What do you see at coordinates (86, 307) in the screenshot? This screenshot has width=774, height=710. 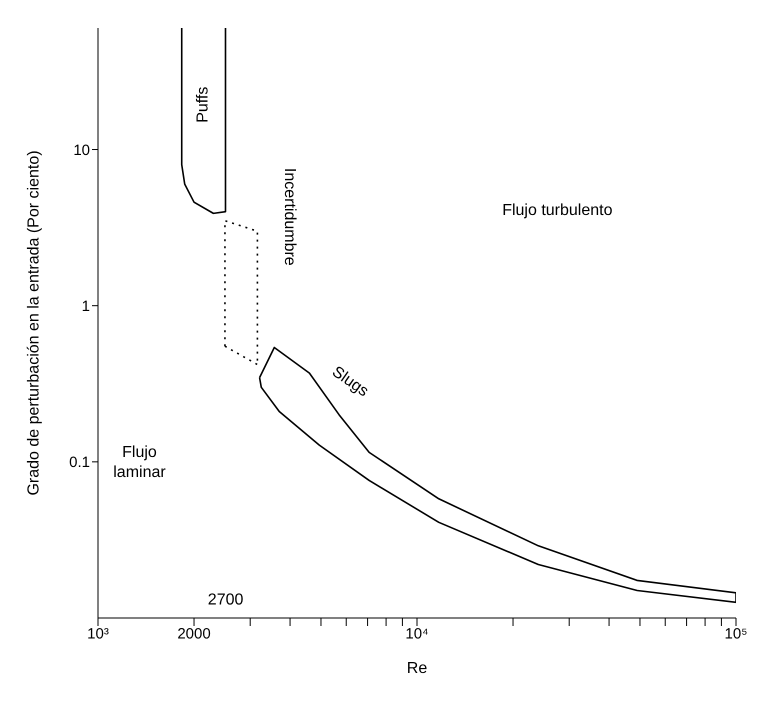 I see `y-tick-label: 1` at bounding box center [86, 307].